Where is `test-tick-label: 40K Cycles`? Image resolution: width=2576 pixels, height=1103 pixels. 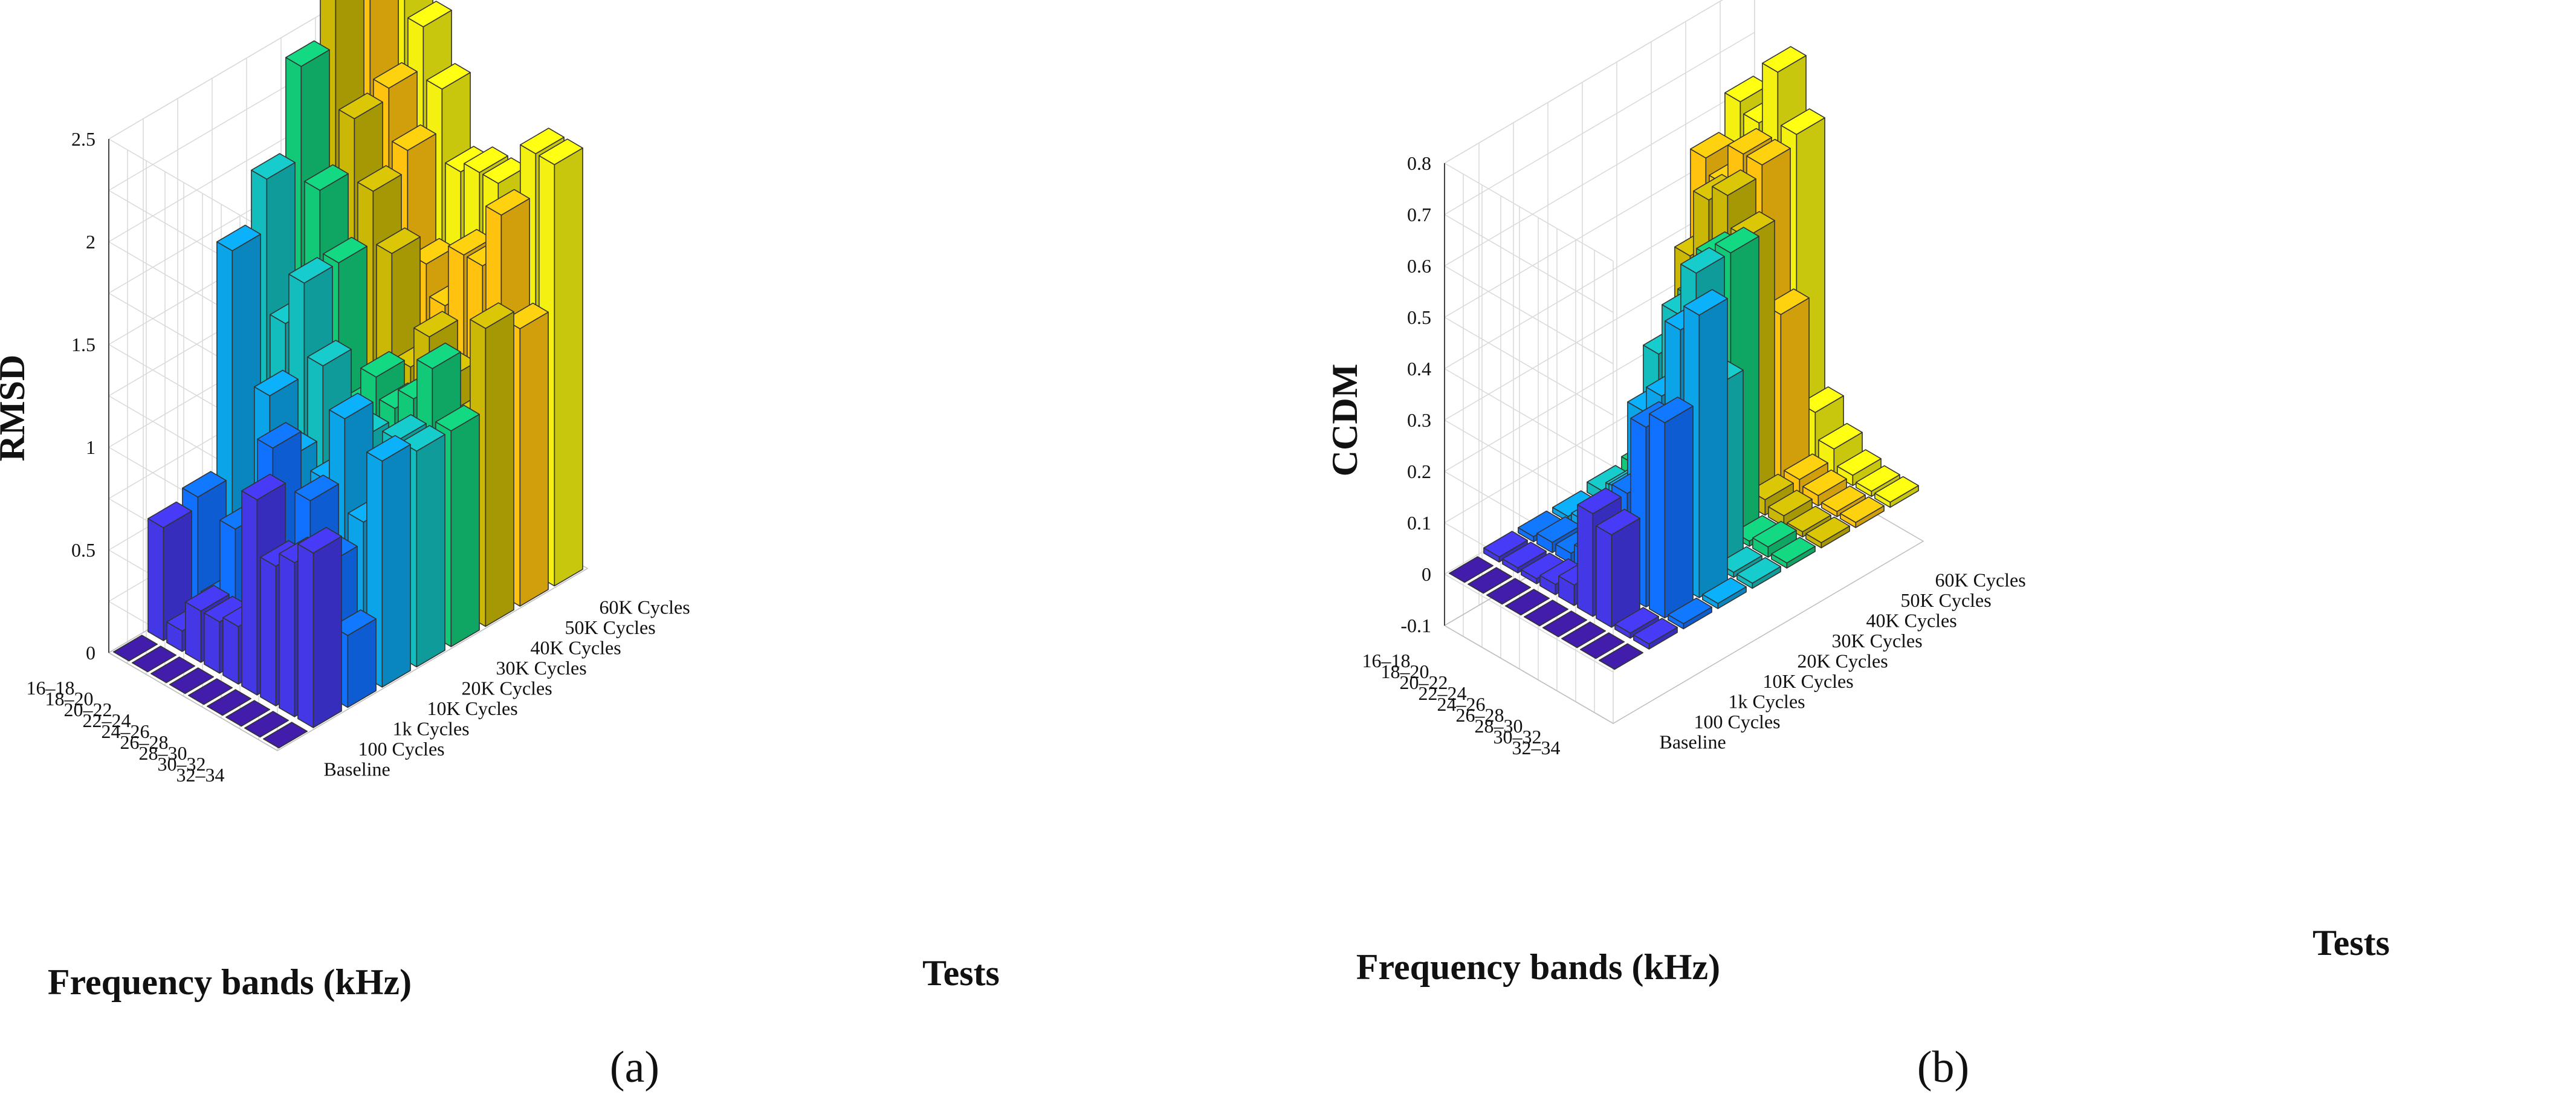
test-tick-label: 40K Cycles is located at coordinates (1911, 620).